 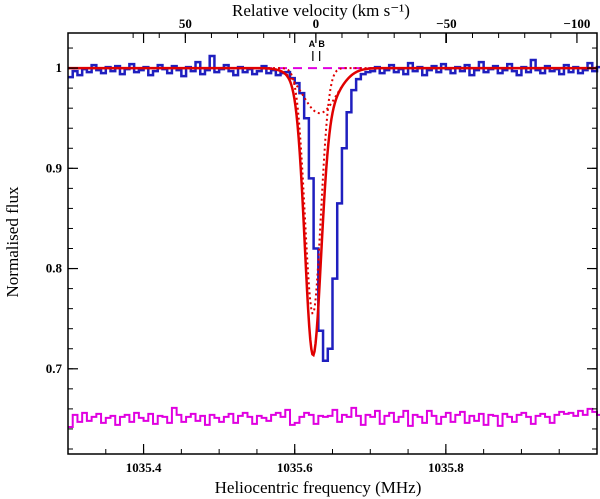 I want to click on top-axis-title: Relative velocity (km s⁻¹), so click(x=321, y=10).